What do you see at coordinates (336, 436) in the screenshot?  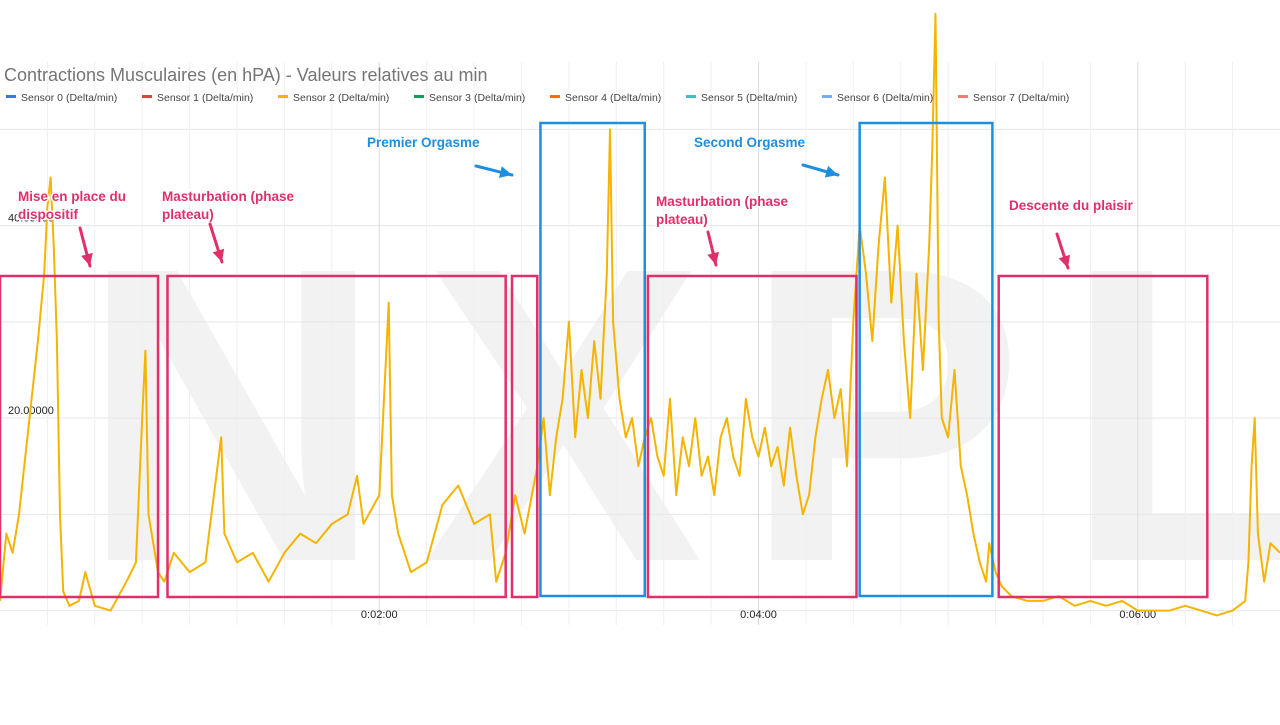 I see `phase-box-plateau1` at bounding box center [336, 436].